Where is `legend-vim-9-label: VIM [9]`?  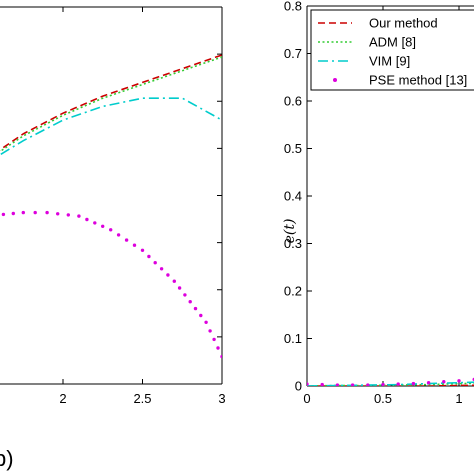 legend-vim-9-label: VIM [9] is located at coordinates (389, 61).